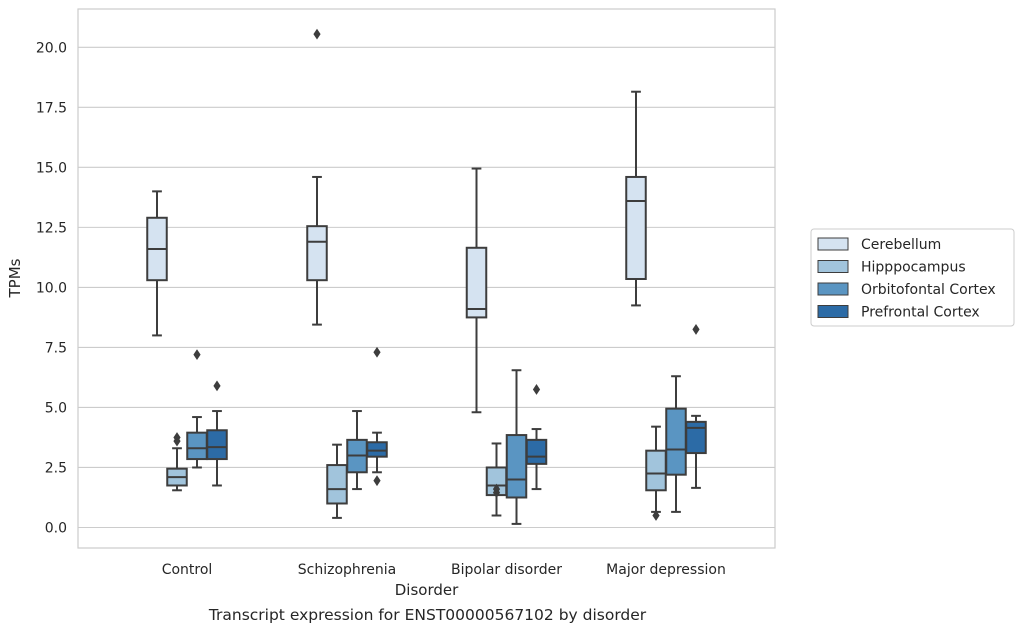 This screenshot has width=1023, height=634. I want to click on x-axis-label: Disorder, so click(427, 590).